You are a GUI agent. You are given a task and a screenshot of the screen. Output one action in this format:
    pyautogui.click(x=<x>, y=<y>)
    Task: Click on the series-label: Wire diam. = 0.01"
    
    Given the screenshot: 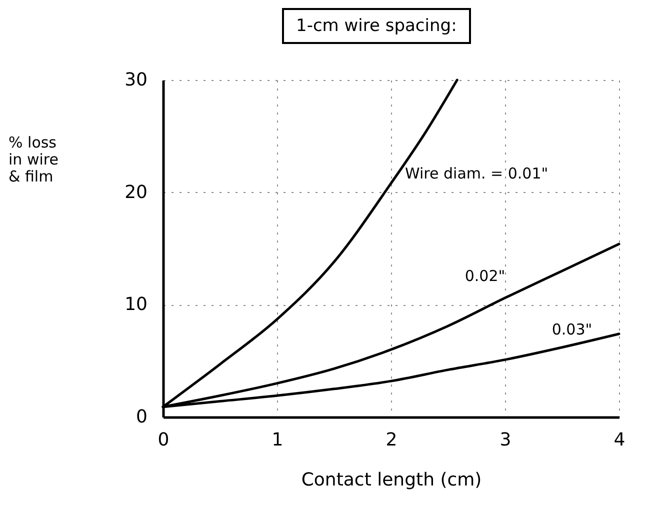 What is the action you would take?
    pyautogui.click(x=476, y=173)
    